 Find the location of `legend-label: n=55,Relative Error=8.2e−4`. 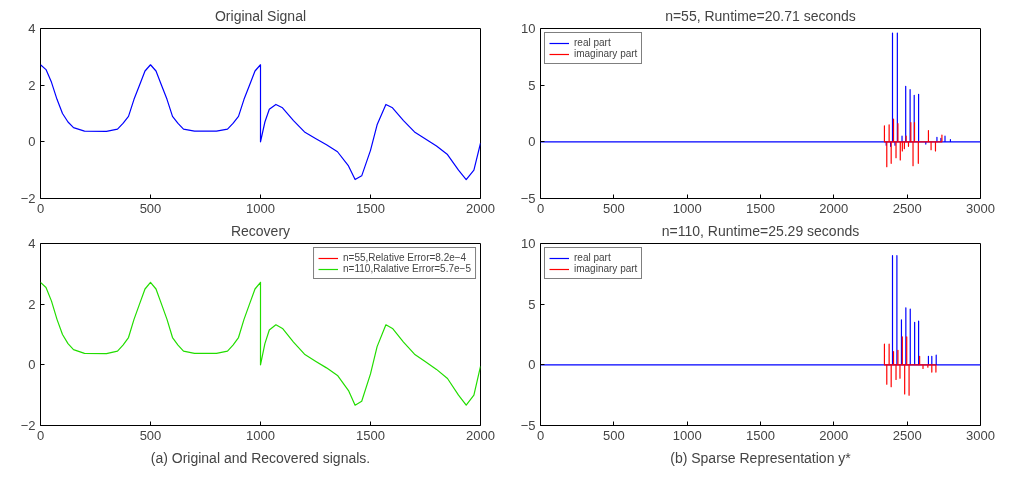

legend-label: n=55,Relative Error=8.2e−4 is located at coordinates (405, 257).